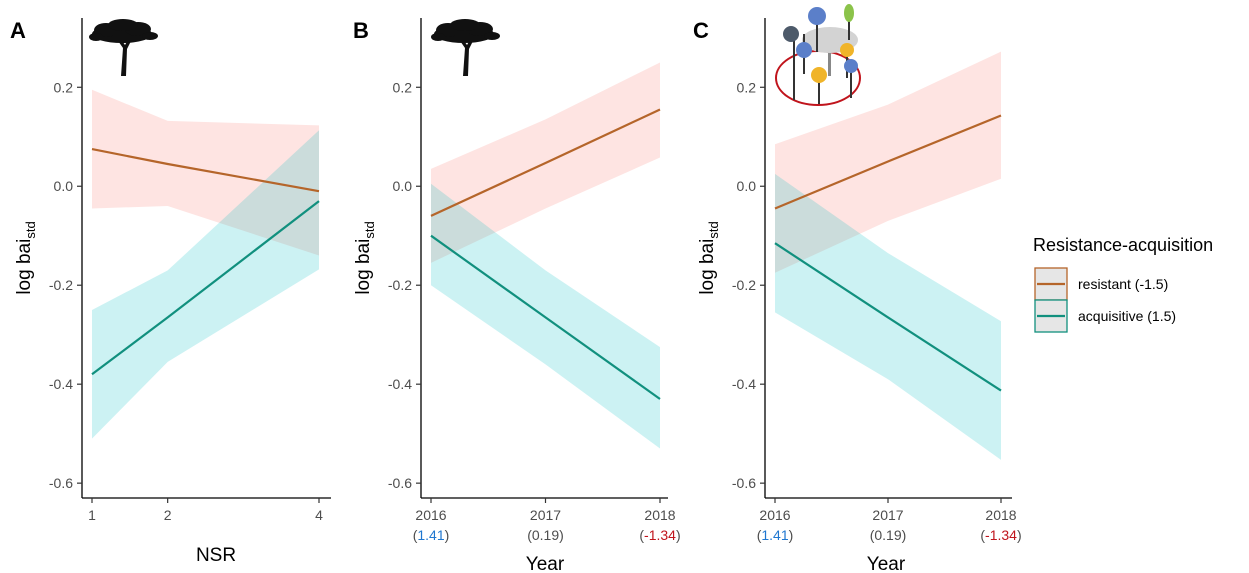 The image size is (1249, 573). Describe the element at coordinates (818, 55) in the screenshot. I see `tree-community-icon` at that location.